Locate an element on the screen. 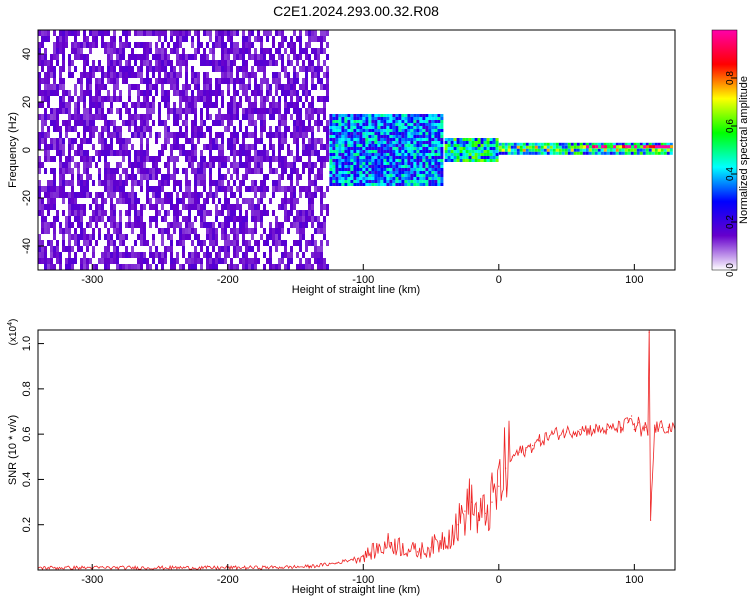 This screenshot has height=600, width=750. spectrogram-y-label: Frequency (Hz) is located at coordinates (13, 150).